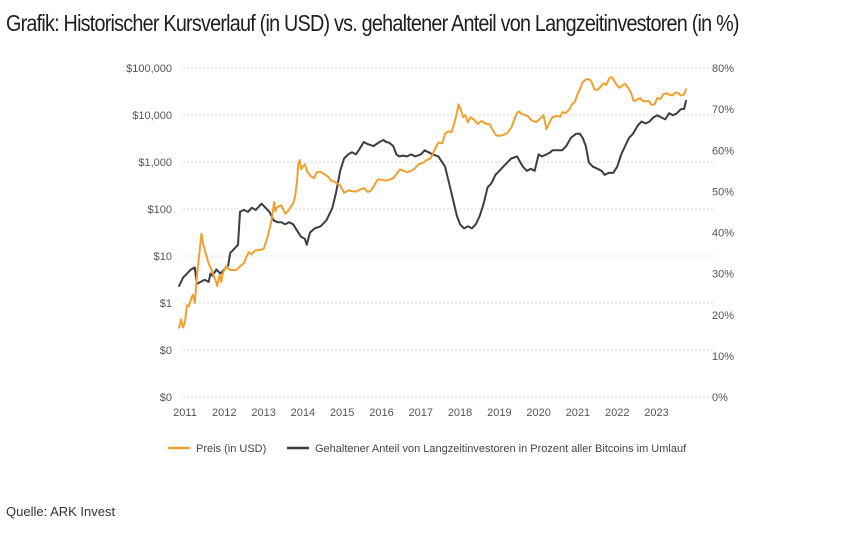  I want to click on x-tick-label: 2017, so click(421, 413).